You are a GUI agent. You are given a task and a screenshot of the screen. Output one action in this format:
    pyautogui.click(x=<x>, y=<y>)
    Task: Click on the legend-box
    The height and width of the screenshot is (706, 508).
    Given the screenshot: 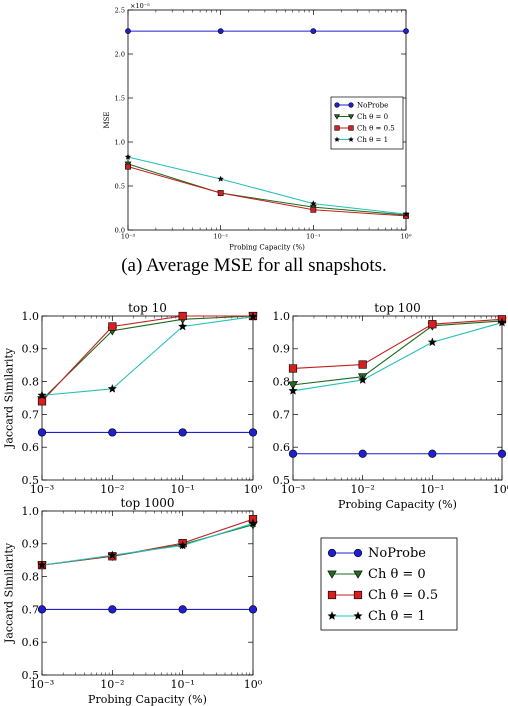 What is the action you would take?
    pyautogui.click(x=367, y=123)
    